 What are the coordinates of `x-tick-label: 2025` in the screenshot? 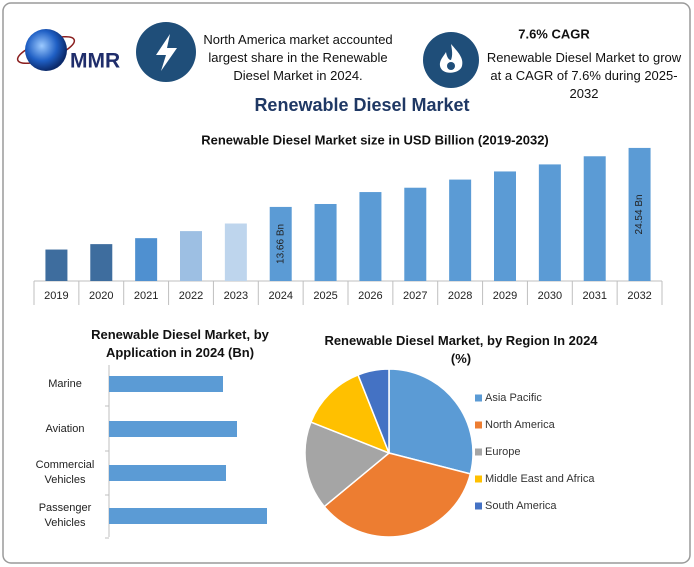 It's located at (325, 296).